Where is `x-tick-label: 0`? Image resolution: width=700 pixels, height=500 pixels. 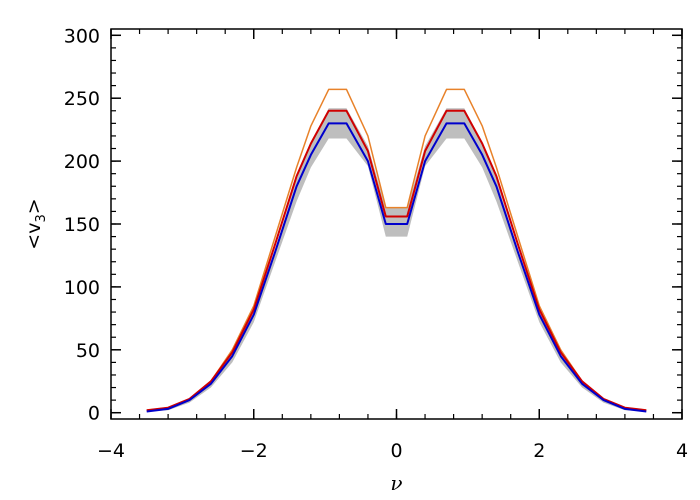 x-tick-label: 0 is located at coordinates (396, 451).